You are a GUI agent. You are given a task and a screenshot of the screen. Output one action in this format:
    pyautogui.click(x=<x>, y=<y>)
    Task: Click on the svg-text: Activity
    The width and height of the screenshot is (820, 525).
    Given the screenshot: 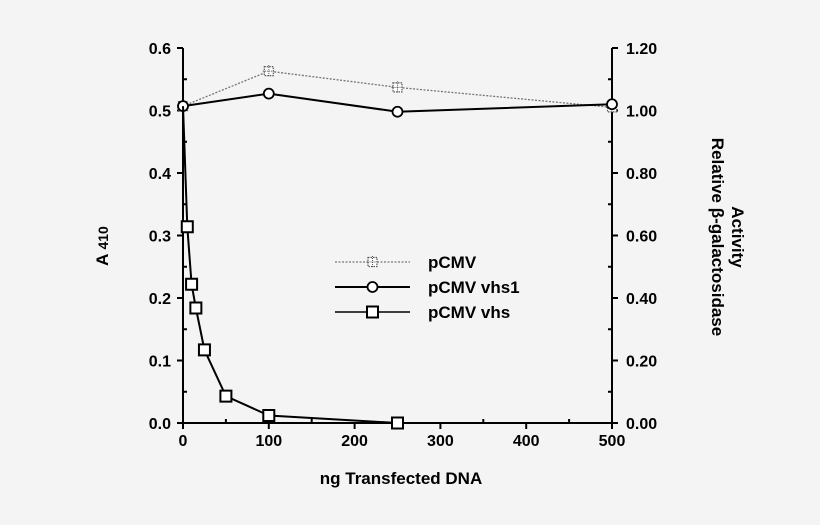 What is the action you would take?
    pyautogui.click(x=737, y=237)
    